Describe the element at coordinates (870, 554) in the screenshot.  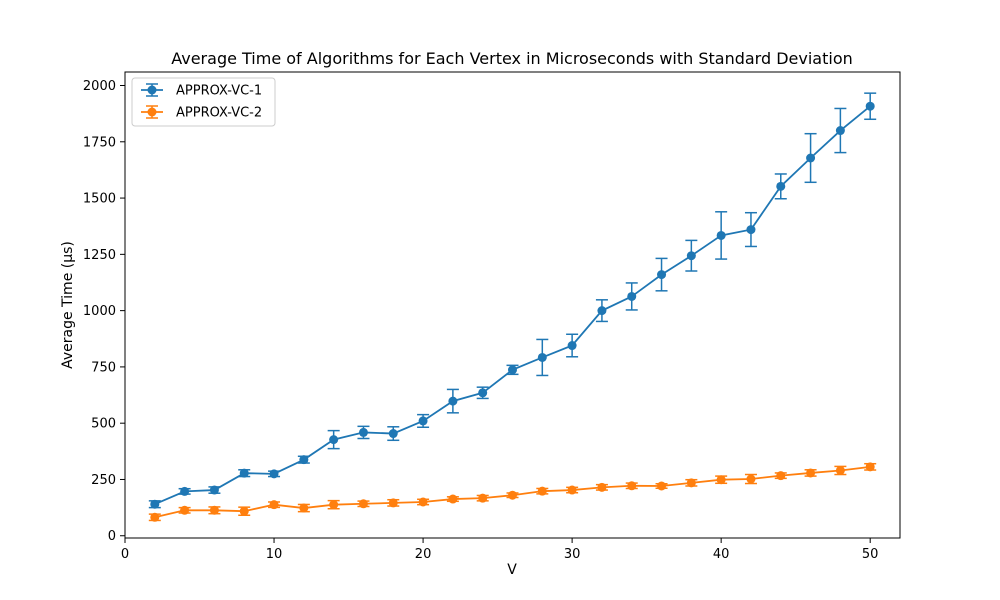
I see `x-tick-label: 50` at that location.